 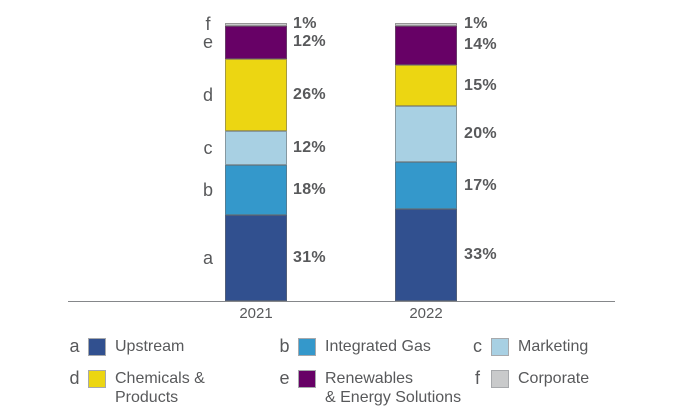 I want to click on bar-segment-b-2022, so click(x=426, y=186).